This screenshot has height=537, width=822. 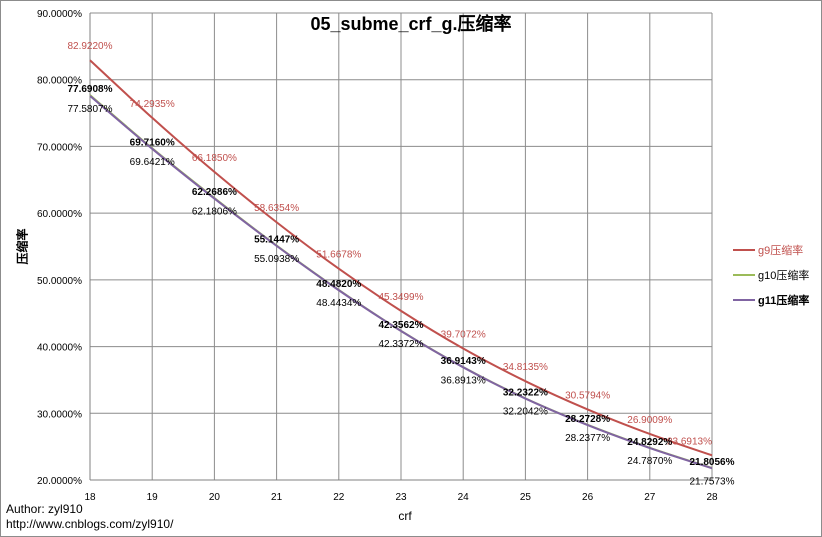 What do you see at coordinates (214, 158) in the screenshot?
I see `data-label-g9: 66.1850%` at bounding box center [214, 158].